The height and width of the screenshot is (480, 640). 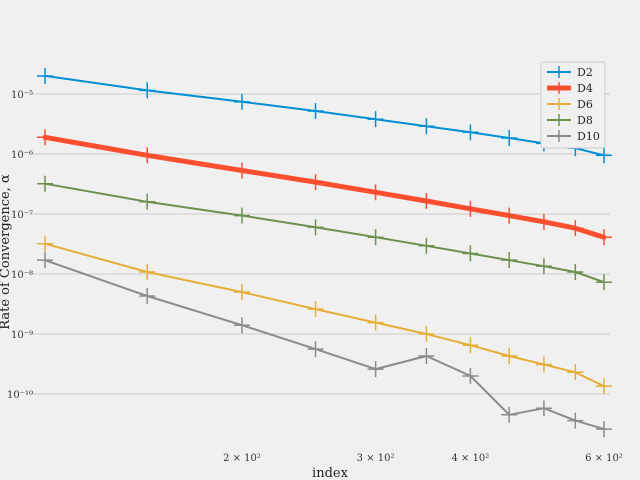 What do you see at coordinates (570, 72) in the screenshot?
I see `legend-item-d2: D2` at bounding box center [570, 72].